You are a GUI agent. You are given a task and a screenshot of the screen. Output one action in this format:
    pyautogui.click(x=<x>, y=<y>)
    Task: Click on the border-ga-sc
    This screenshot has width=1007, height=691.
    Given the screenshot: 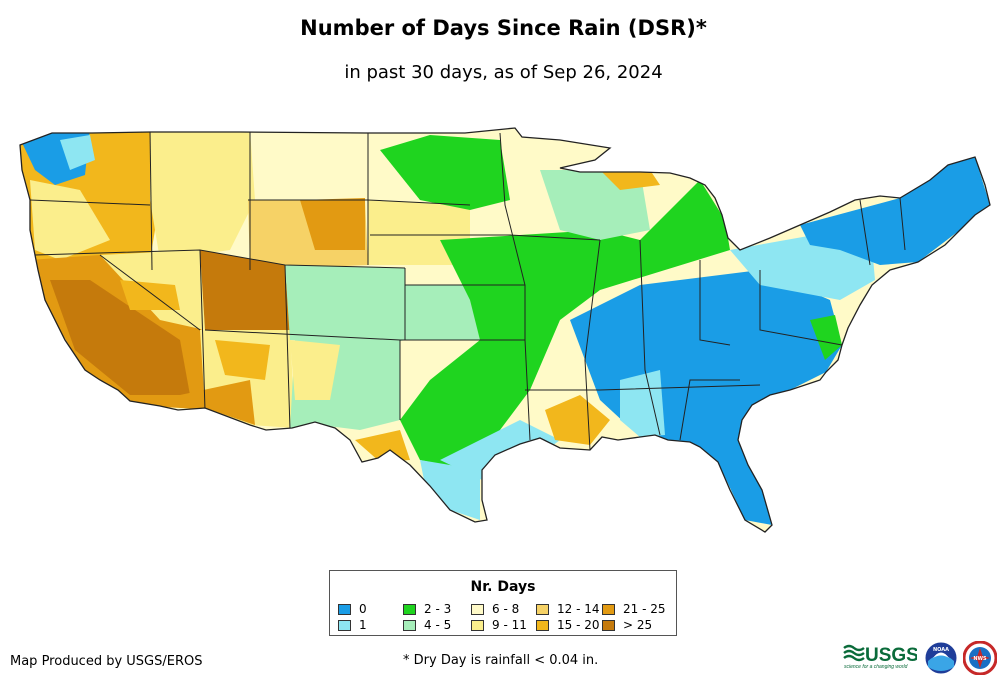 What is the action you would take?
    pyautogui.click(x=709, y=410)
    